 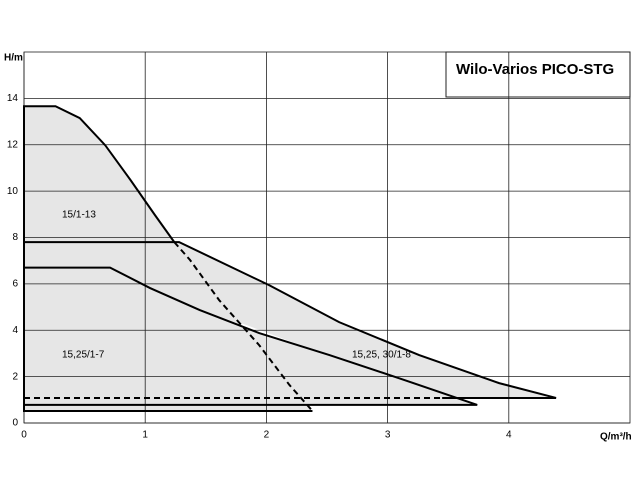 I want to click on chart-title: Wilo-Varios PICO-STG, so click(x=535, y=69).